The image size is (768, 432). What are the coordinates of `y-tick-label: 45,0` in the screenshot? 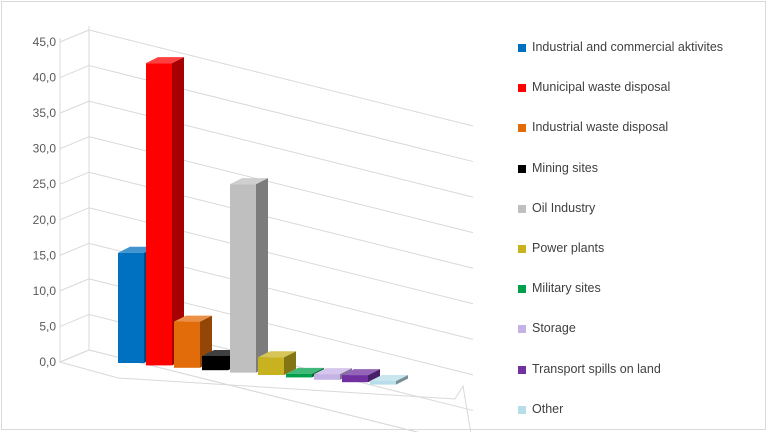 It's located at (45, 42).